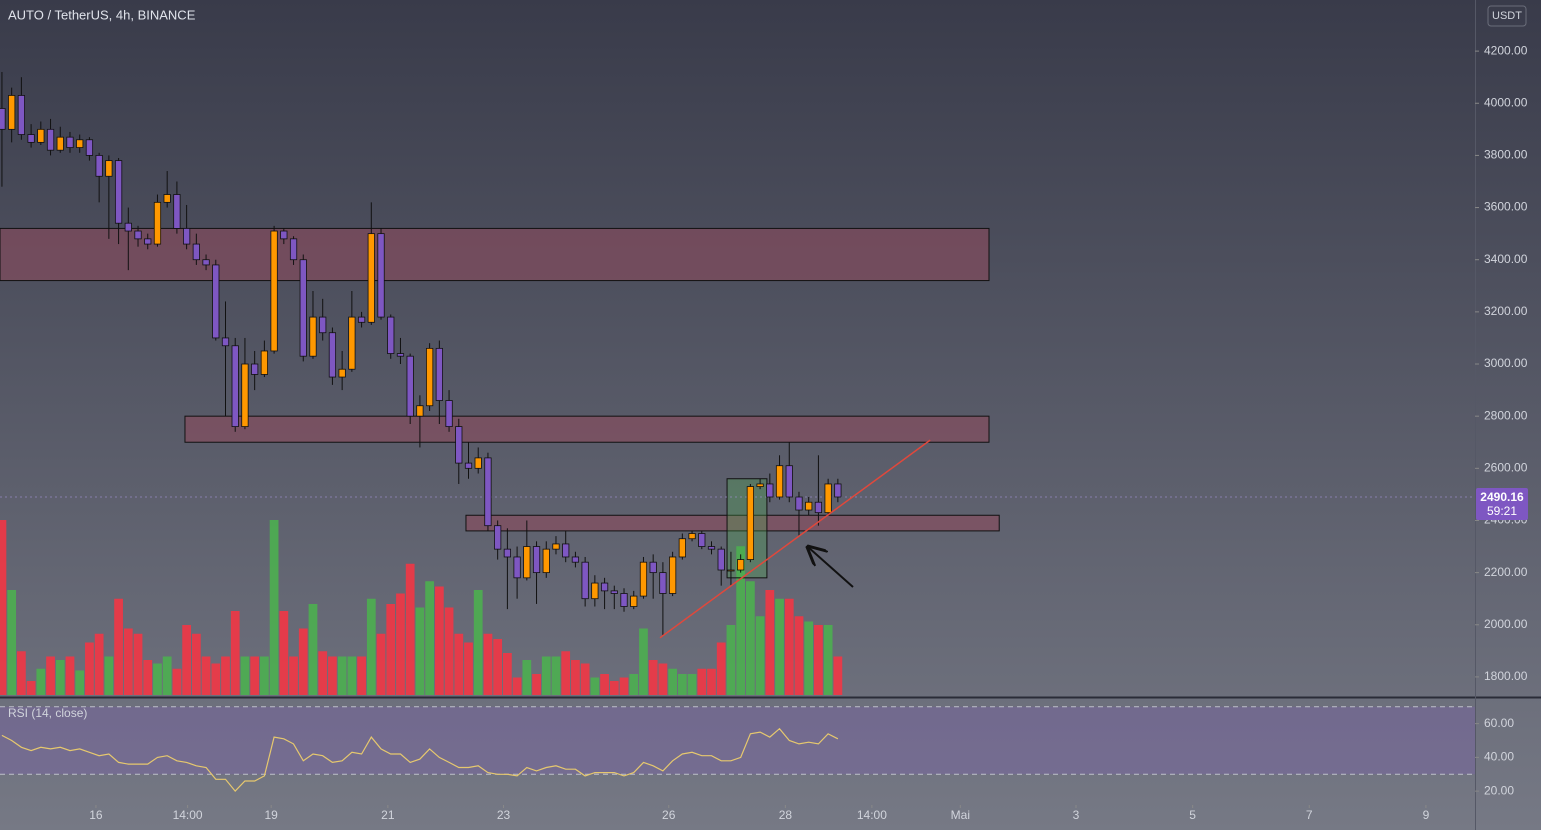 This screenshot has height=830, width=1541. I want to click on x-tick-label: 26, so click(669, 815).